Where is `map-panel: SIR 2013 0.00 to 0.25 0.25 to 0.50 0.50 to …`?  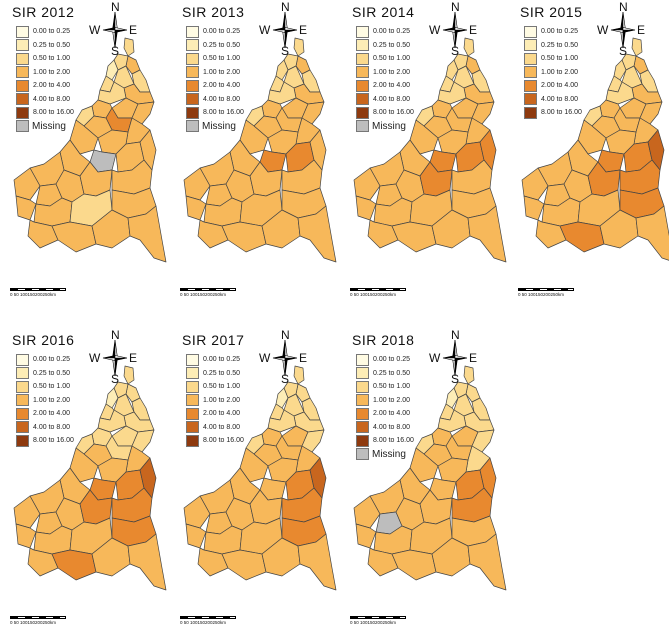 map-panel: SIR 2013 0.00 to 0.25 0.25 to 0.50 0.50 to … is located at coordinates (253, 150).